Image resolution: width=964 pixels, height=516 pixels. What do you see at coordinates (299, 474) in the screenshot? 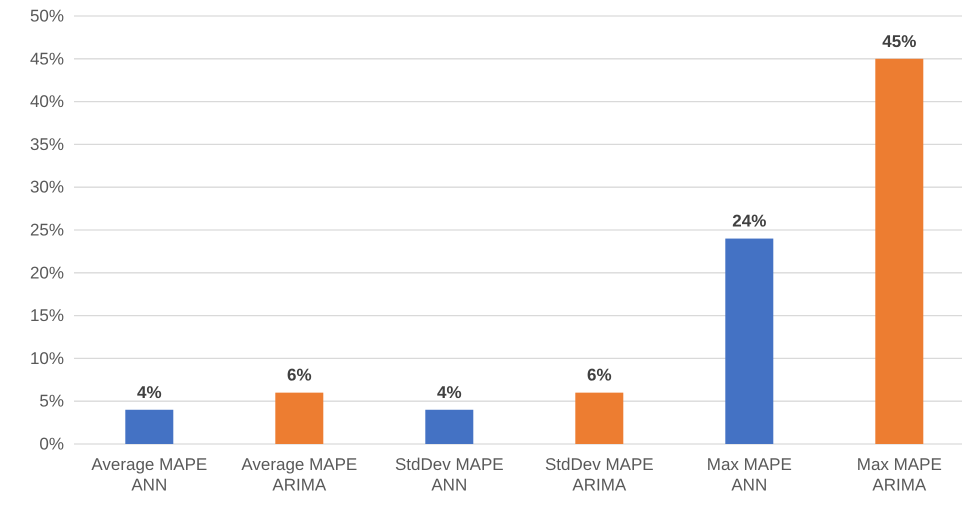
I see `x-tick-label: Average MAPE ARIMA` at bounding box center [299, 474].